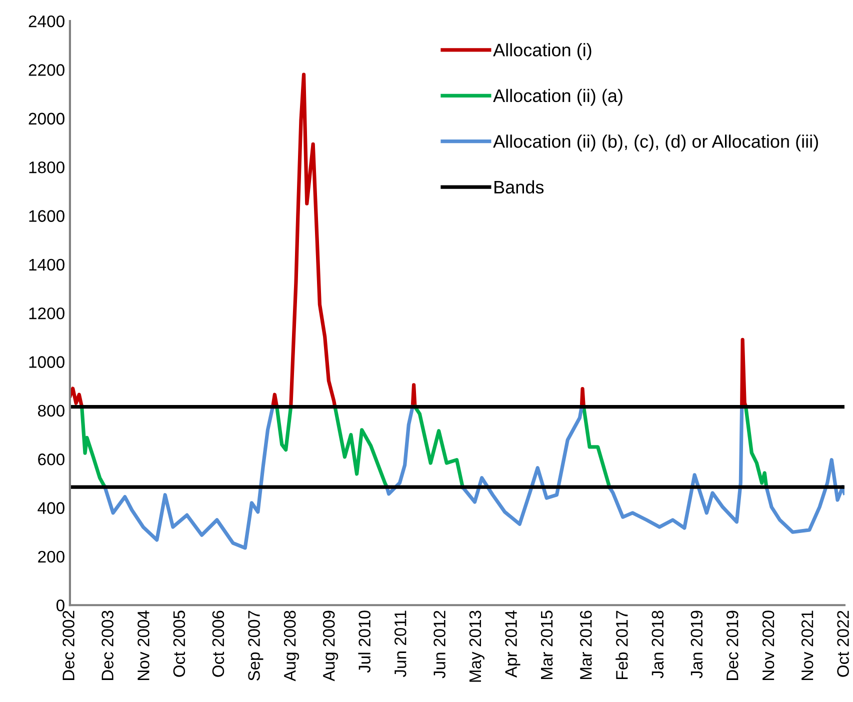  What do you see at coordinates (512, 644) in the screenshot?
I see `x-tick-label: Apr 2014` at bounding box center [512, 644].